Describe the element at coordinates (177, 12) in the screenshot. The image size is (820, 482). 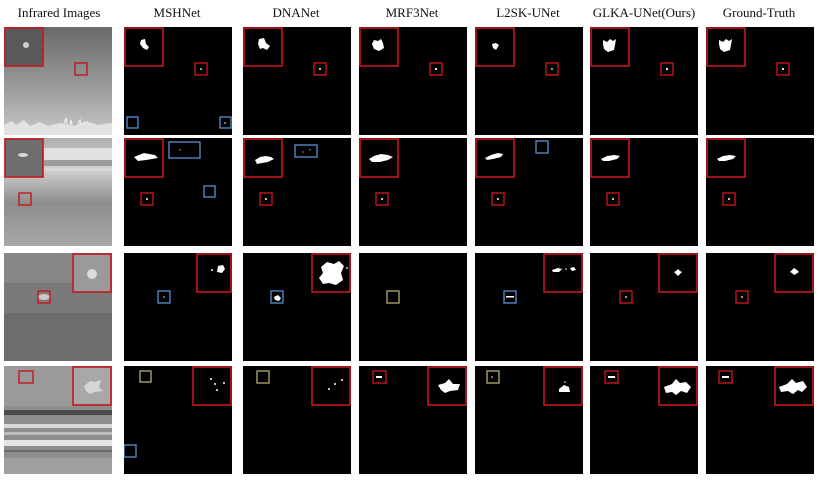
I see `column-header-mshnet: MSHNet` at that location.